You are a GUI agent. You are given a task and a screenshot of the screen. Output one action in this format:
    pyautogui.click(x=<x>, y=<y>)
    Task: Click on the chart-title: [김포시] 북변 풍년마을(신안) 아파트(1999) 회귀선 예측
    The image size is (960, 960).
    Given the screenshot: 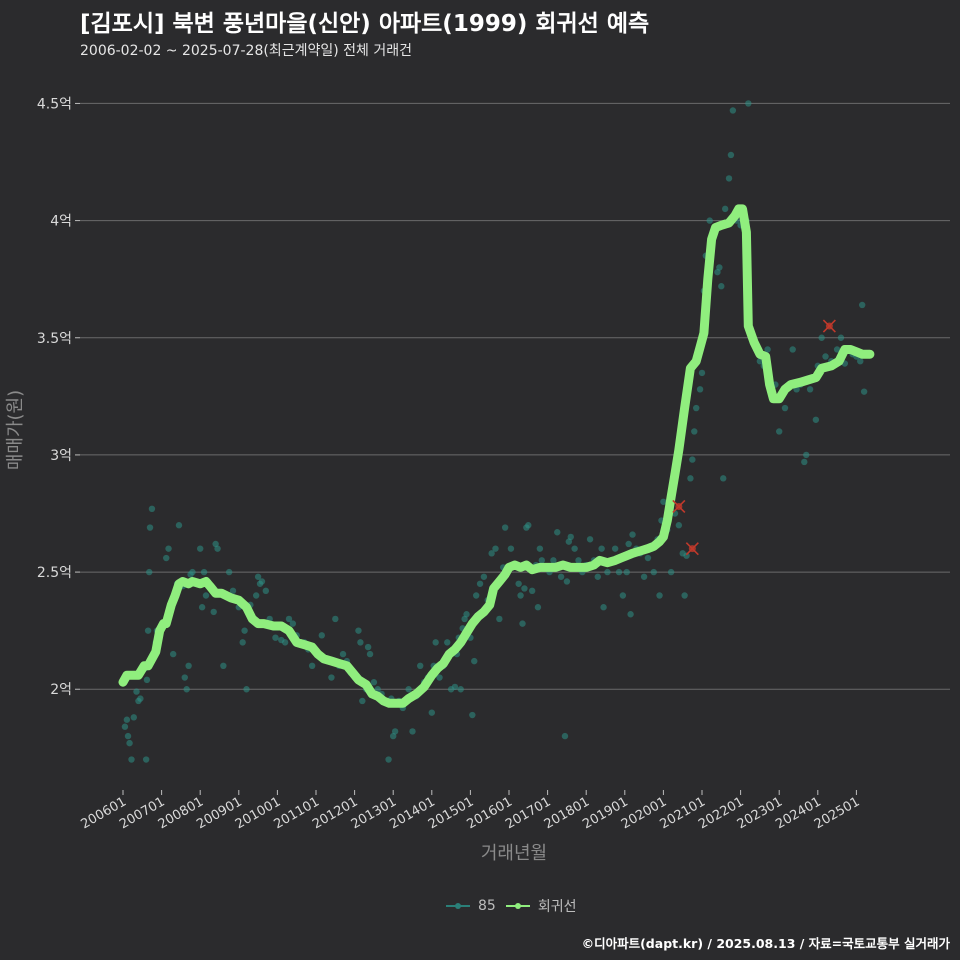 What is the action you would take?
    pyautogui.click(x=365, y=24)
    